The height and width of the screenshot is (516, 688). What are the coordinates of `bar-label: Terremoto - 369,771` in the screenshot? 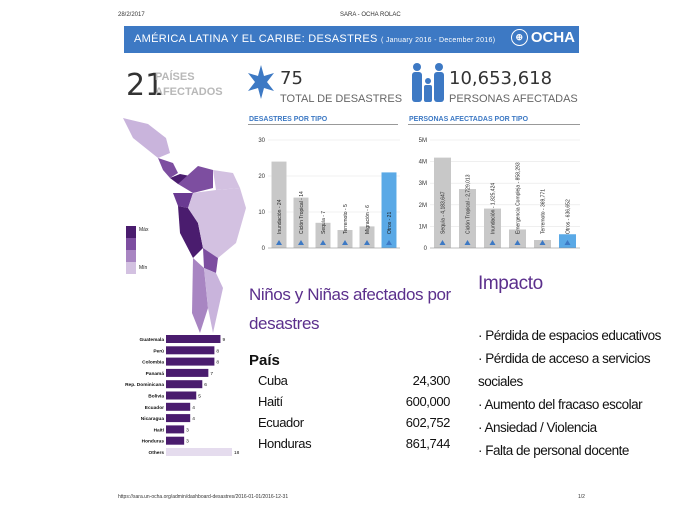 It's located at (544, 211).